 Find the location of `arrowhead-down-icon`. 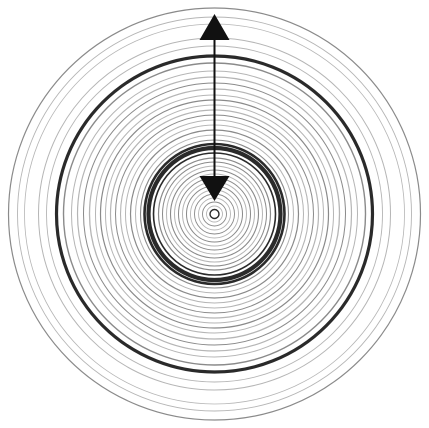

arrowhead-down-icon is located at coordinates (214, 188).